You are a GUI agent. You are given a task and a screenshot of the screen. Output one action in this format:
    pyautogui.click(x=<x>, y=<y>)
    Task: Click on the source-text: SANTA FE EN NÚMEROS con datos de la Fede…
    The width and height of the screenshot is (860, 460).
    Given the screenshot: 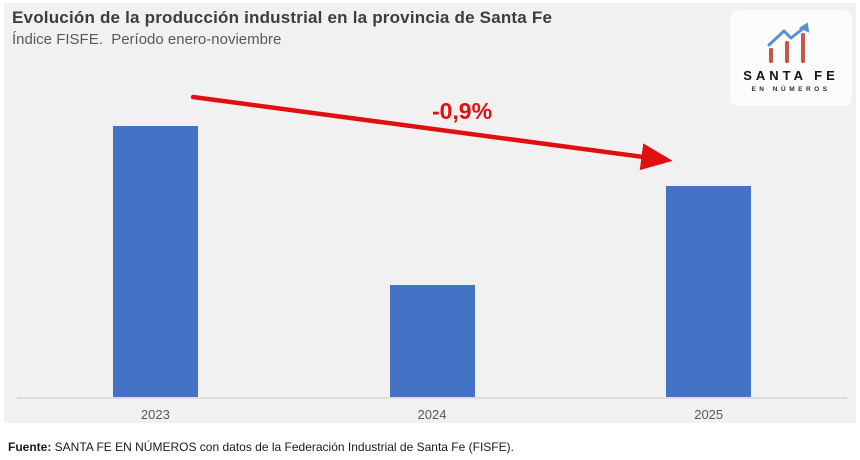 What is the action you would take?
    pyautogui.click(x=282, y=447)
    